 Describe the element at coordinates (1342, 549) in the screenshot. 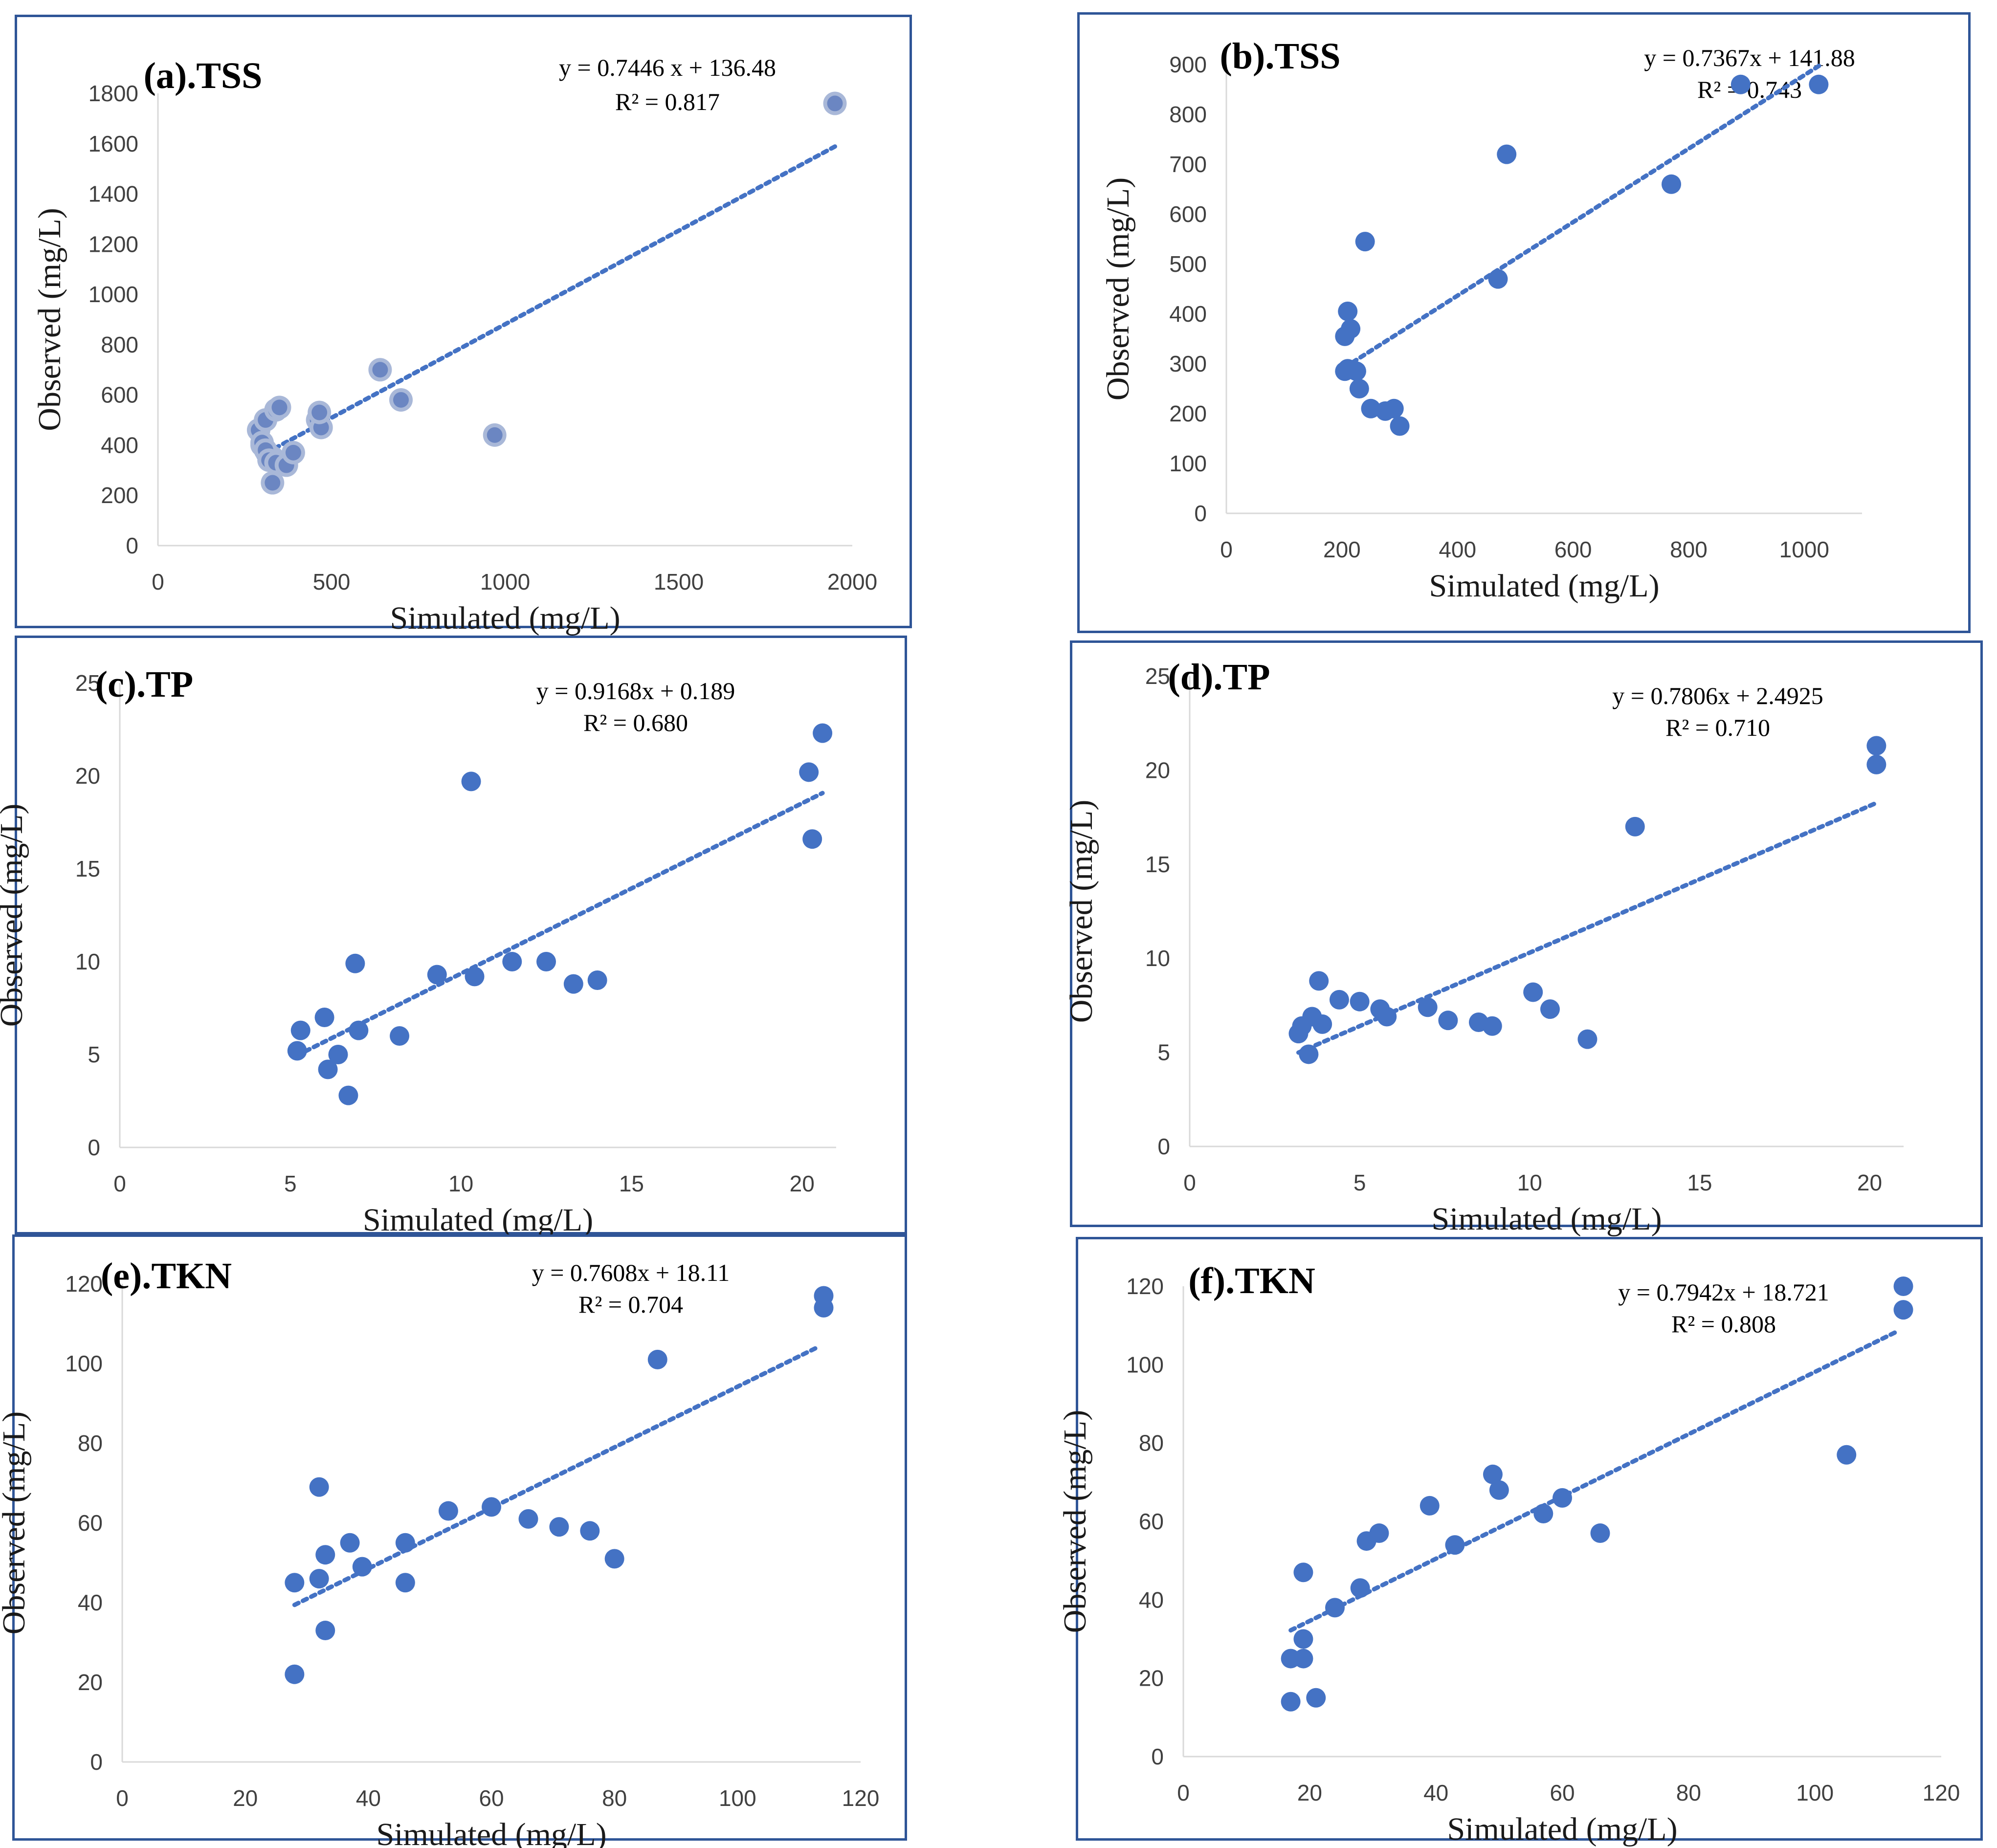

I see `x-tick-label: 200` at that location.